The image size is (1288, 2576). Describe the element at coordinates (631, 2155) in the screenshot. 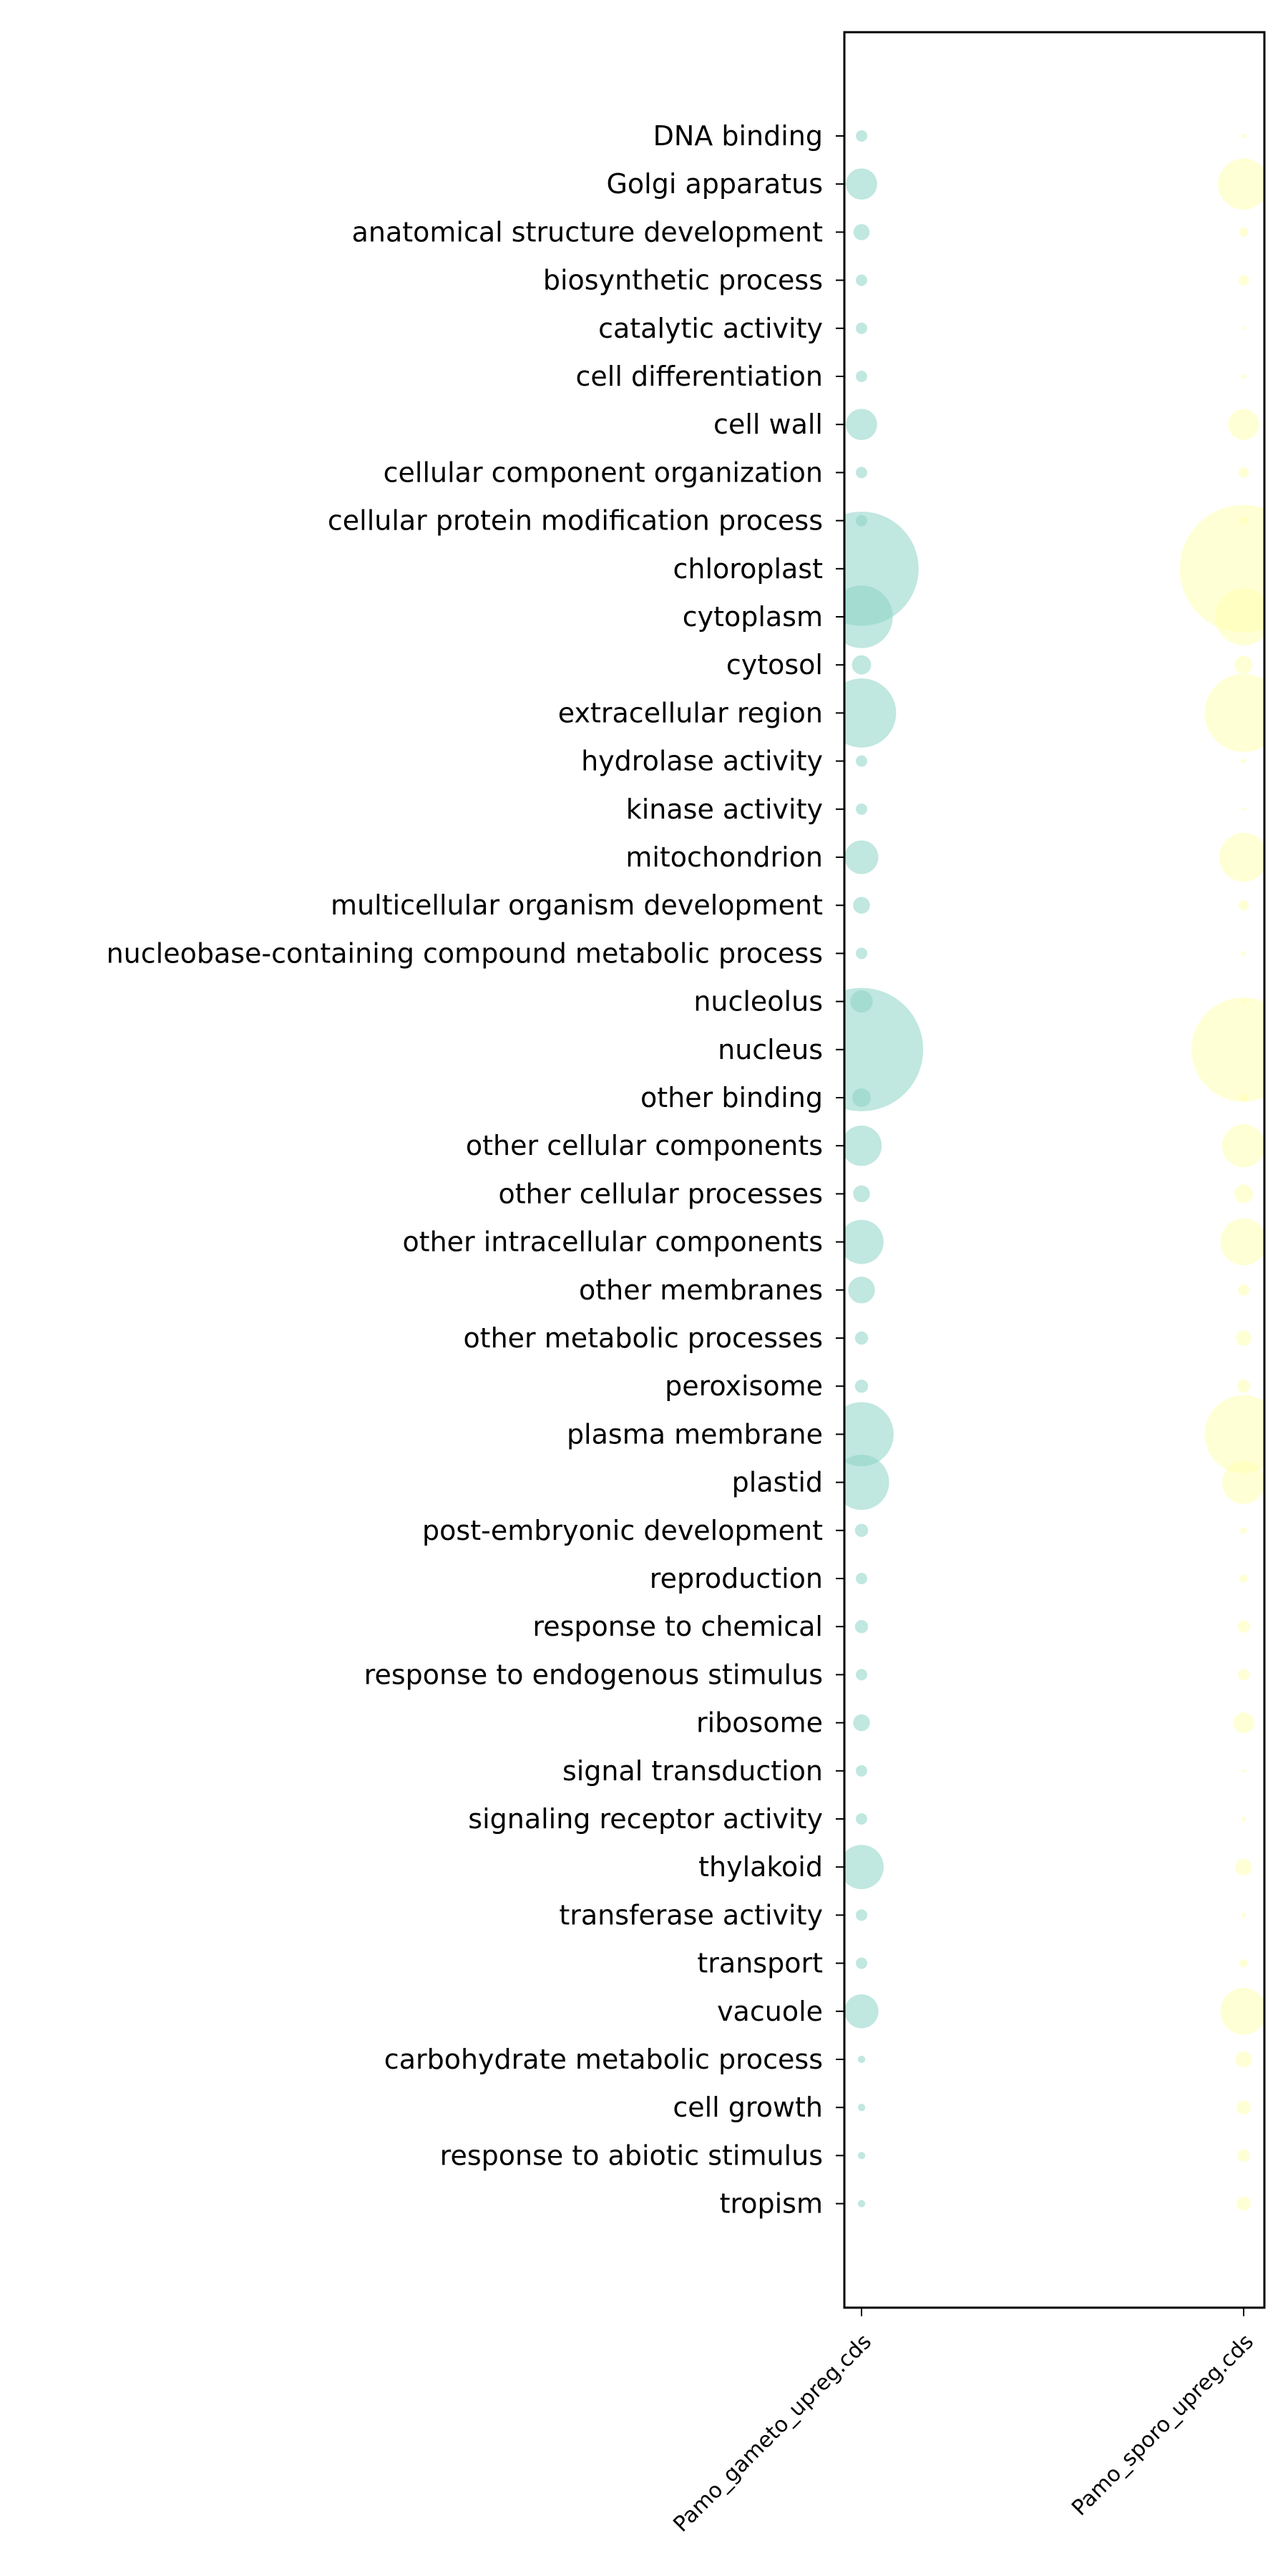

I see `y-tick-label-response-to-abiotic-stimulus: response to abiotic stimulus` at that location.